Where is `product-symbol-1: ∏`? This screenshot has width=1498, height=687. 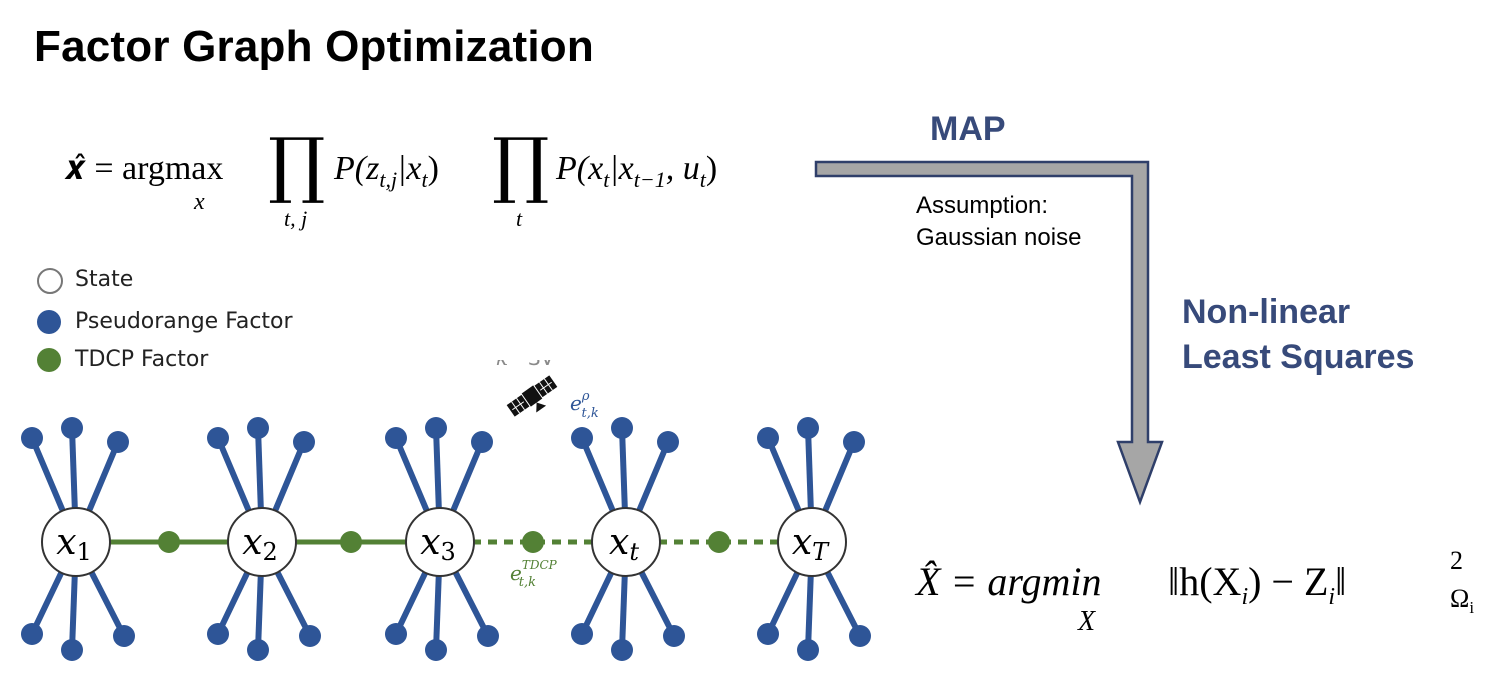
product-symbol-1: ∏ is located at coordinates (297, 164).